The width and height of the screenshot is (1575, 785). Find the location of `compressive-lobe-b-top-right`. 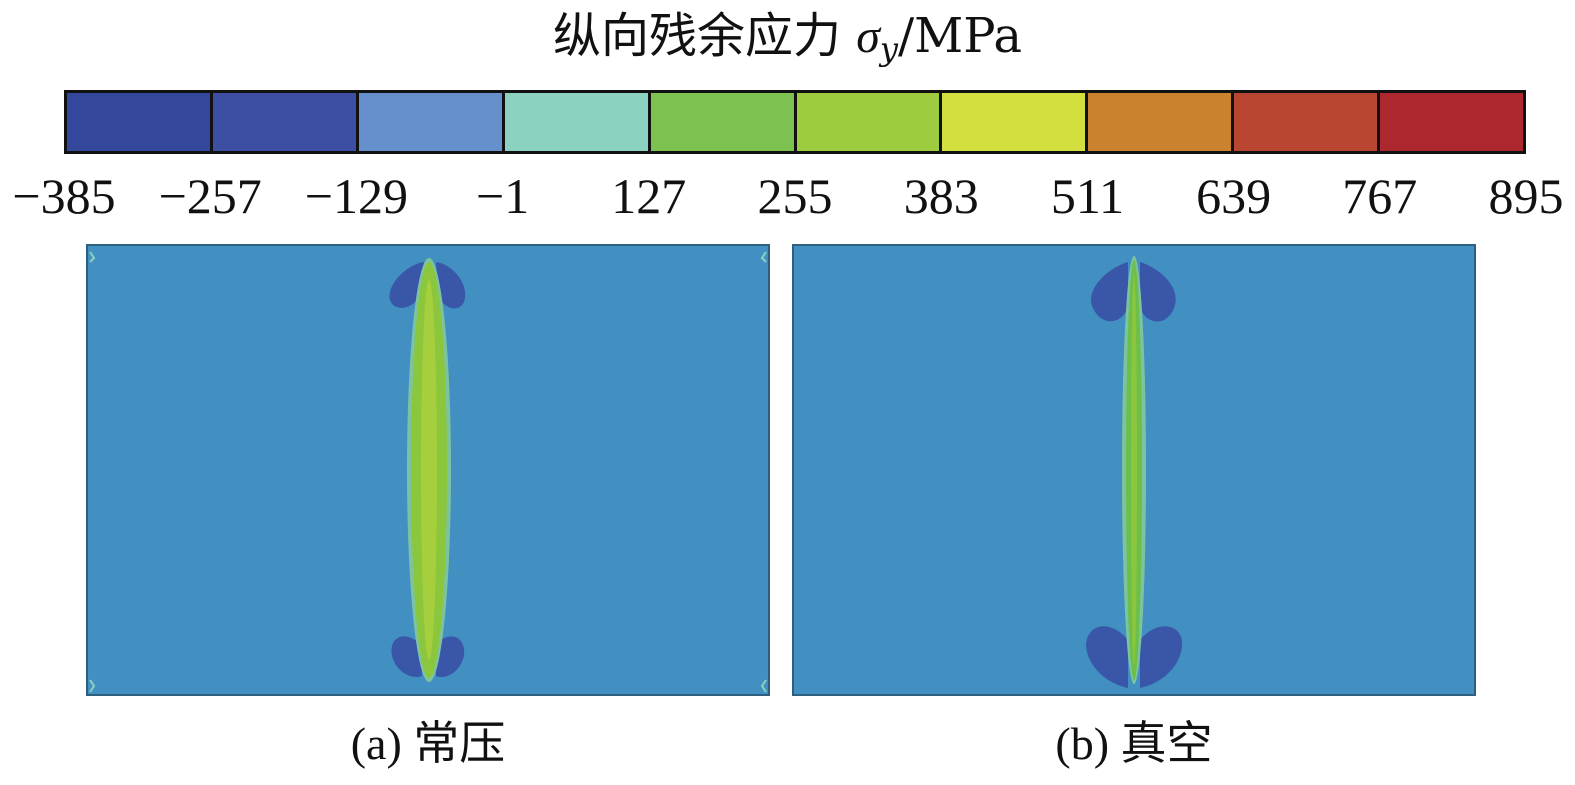

compressive-lobe-b-top-right is located at coordinates (1158, 292).